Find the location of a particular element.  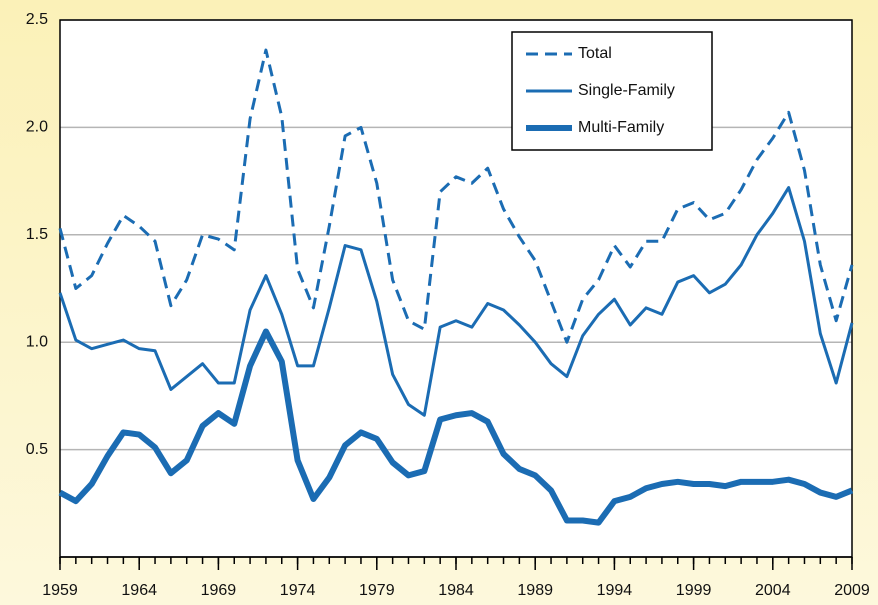

x-tick-label: 1974 is located at coordinates (298, 590).